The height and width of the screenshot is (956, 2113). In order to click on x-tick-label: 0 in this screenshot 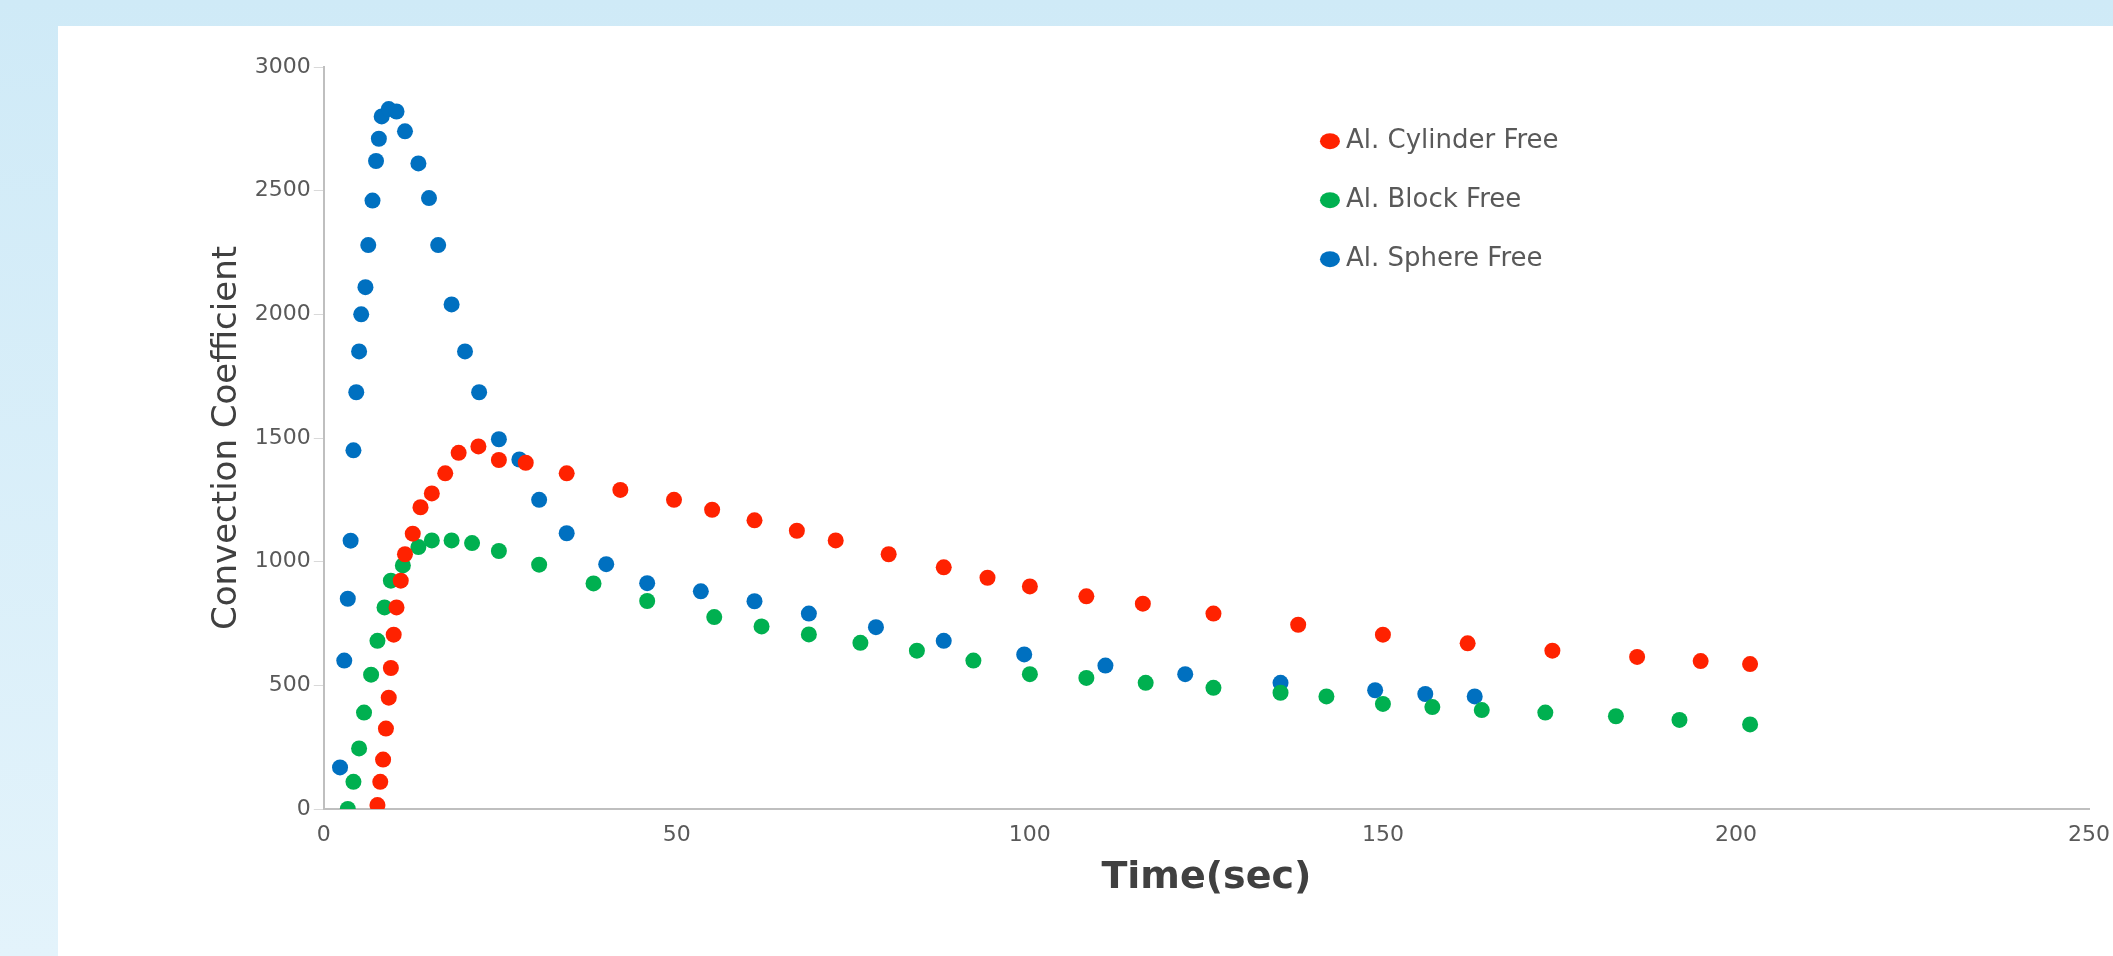, I will do `click(323, 833)`.